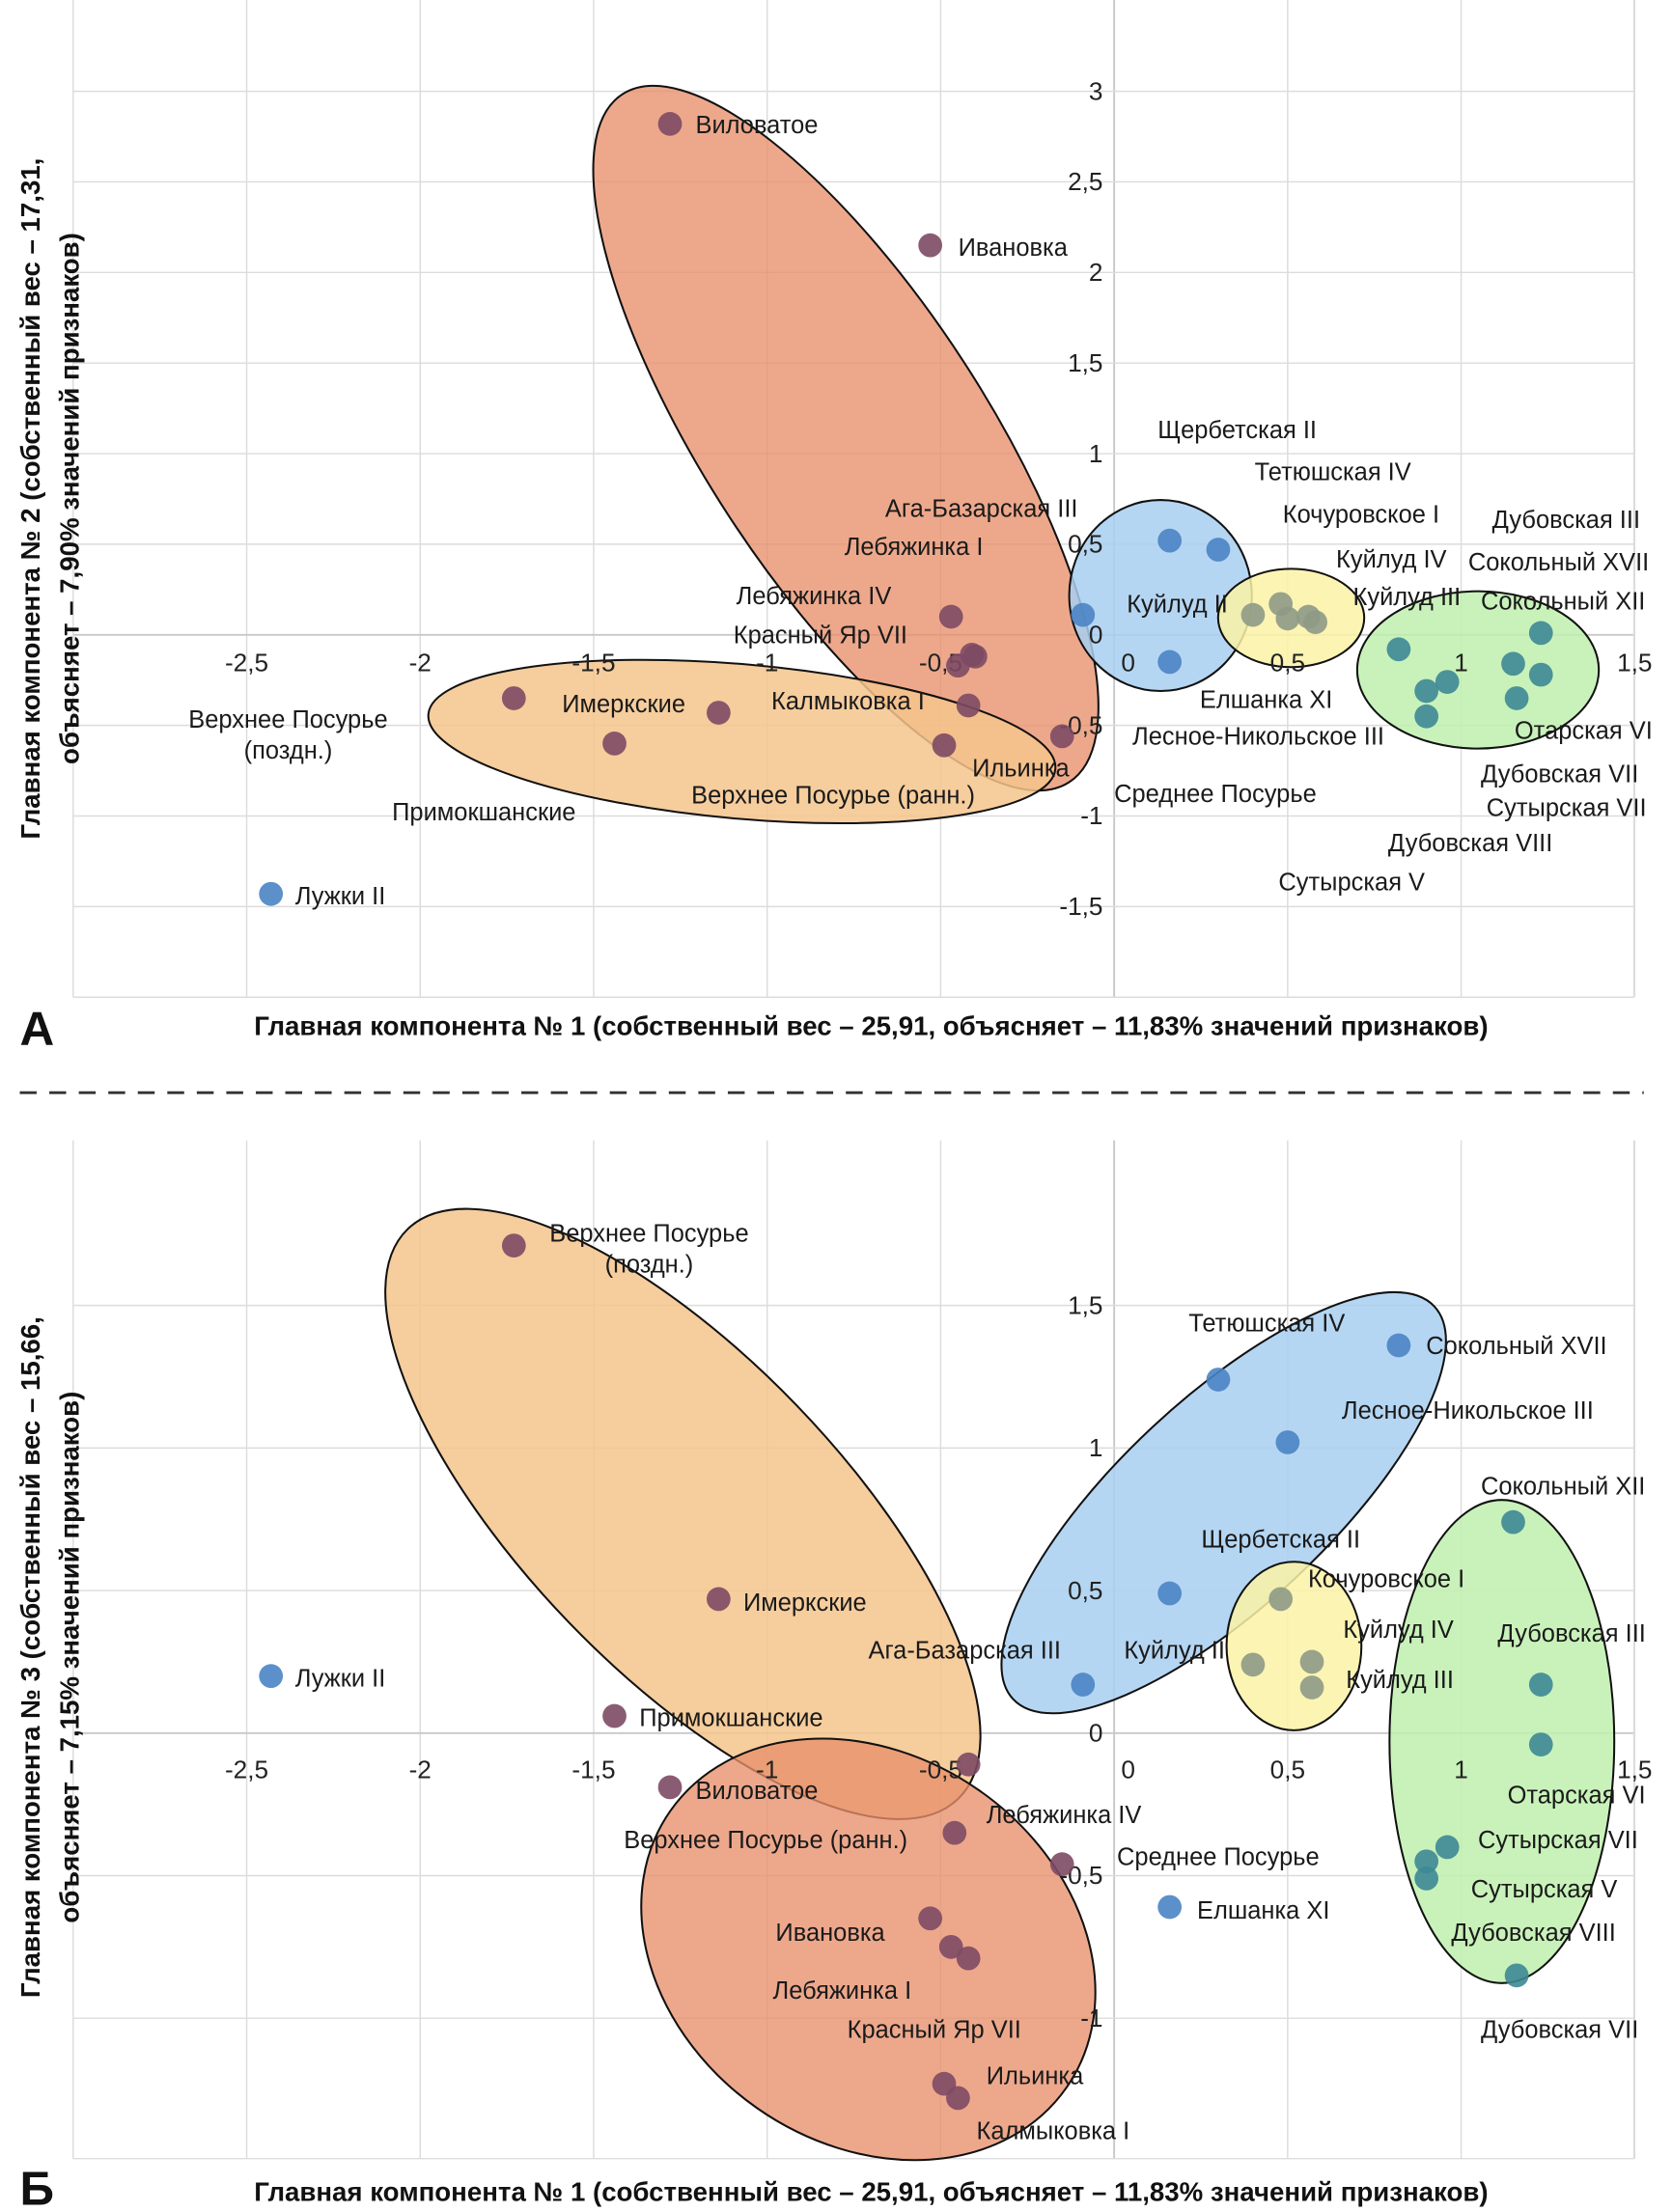  What do you see at coordinates (1398, 1630) in the screenshot?
I see `point-label: Куйлуд IV` at bounding box center [1398, 1630].